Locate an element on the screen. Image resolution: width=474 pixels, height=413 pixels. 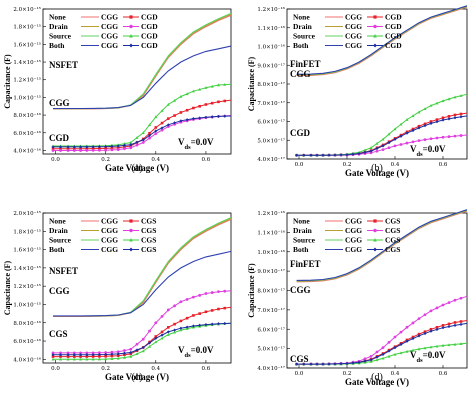
y-tick-label: 1.8×10⁻¹⁵ is located at coordinates (27, 27).